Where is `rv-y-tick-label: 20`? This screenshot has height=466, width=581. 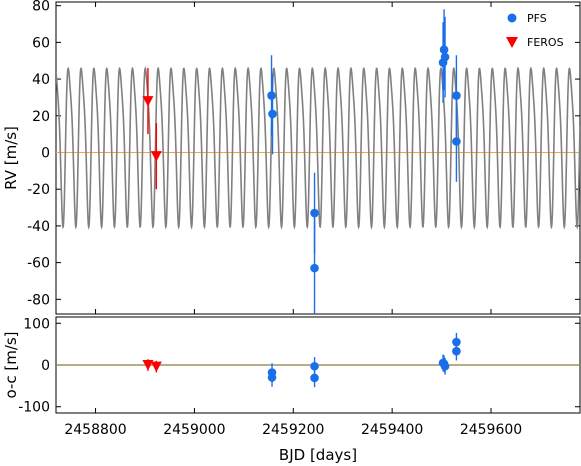 rv-y-tick-label: 20 is located at coordinates (41, 117).